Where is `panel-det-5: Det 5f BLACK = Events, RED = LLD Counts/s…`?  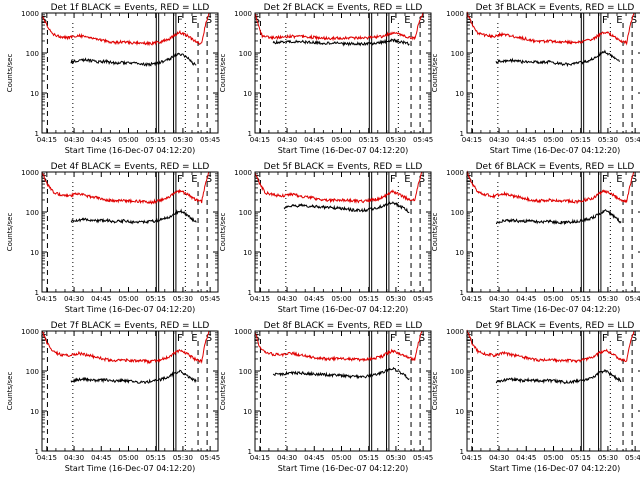
panel-det-5: Det 5f BLACK = Events, RED = LLD Counts/s… is located at coordinates (326, 238).